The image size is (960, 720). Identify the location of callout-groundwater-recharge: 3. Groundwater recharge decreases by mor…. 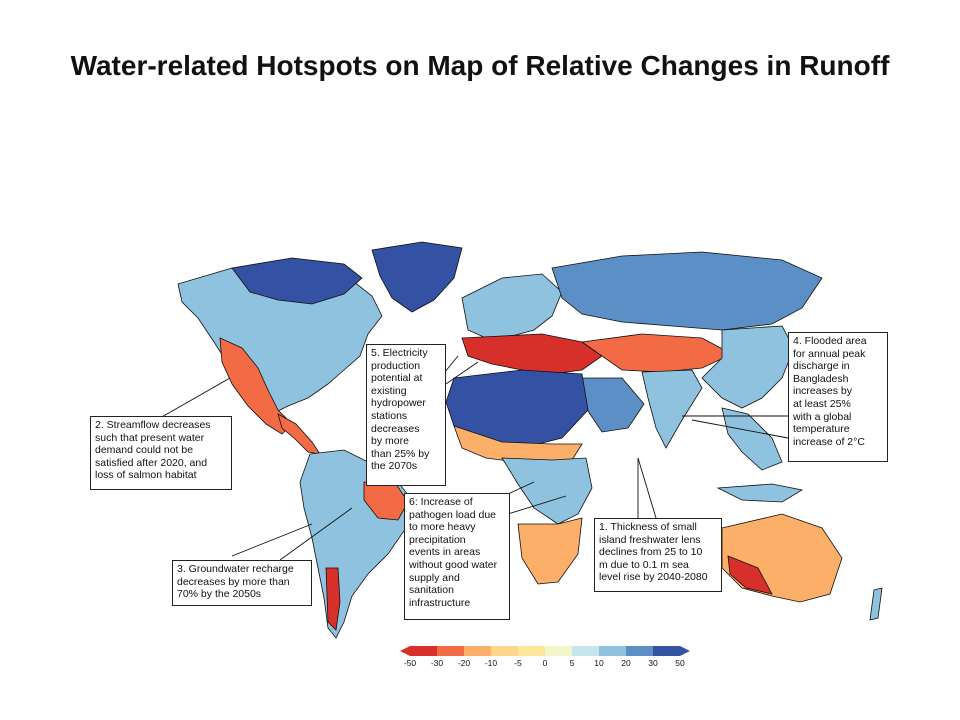
(242, 583).